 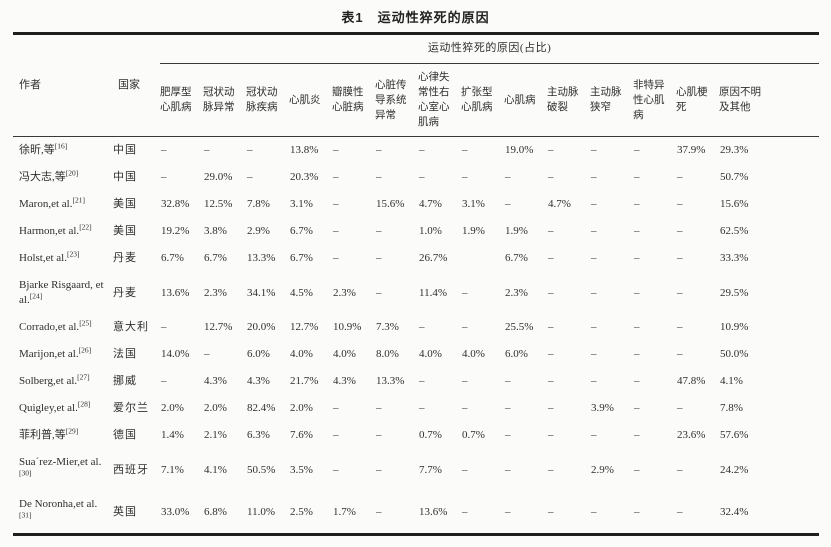 I want to click on column-header-cause-10: 主动脉破裂, so click(x=563, y=100).